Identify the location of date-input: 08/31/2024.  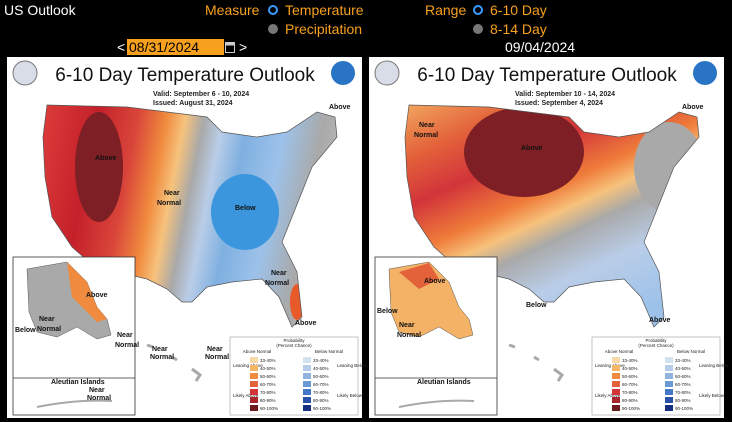
(175, 47).